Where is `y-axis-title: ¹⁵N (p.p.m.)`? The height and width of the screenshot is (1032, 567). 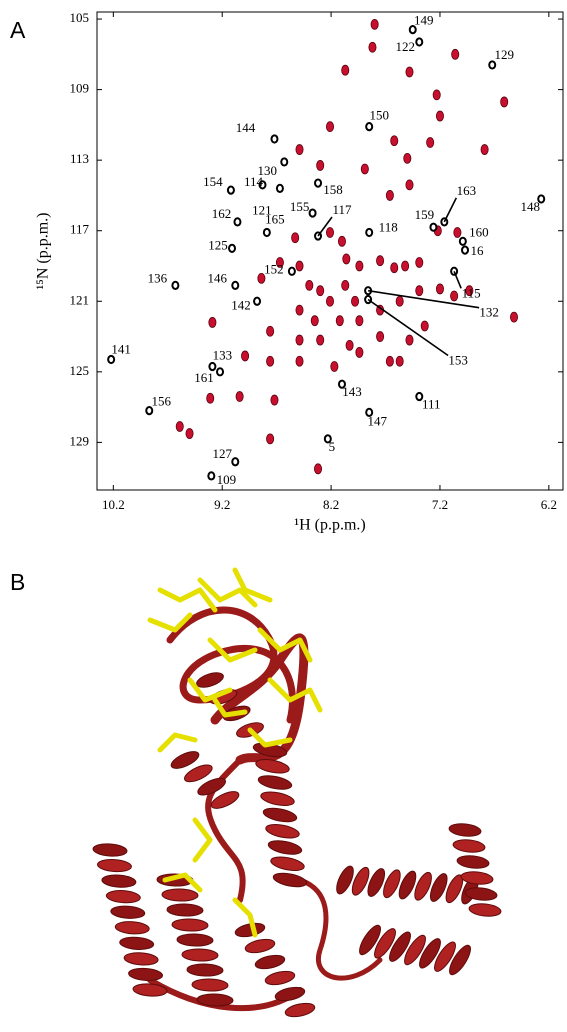 y-axis-title: ¹⁵N (p.p.m.) is located at coordinates (43, 250).